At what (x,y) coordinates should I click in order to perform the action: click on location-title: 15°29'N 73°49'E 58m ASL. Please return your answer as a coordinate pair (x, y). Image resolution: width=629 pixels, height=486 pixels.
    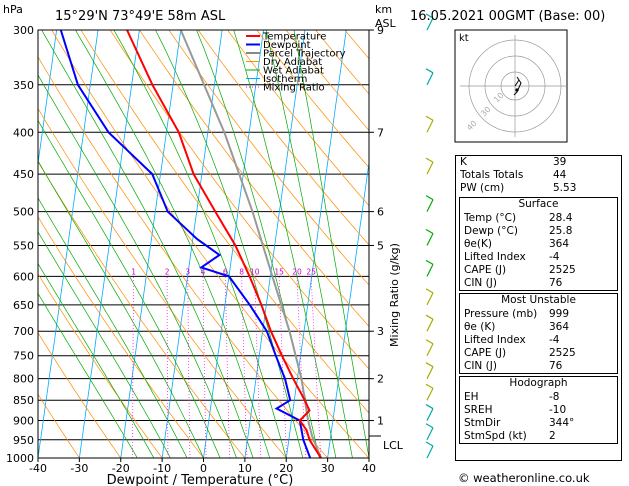
    Looking at the image, I should click on (140, 16).